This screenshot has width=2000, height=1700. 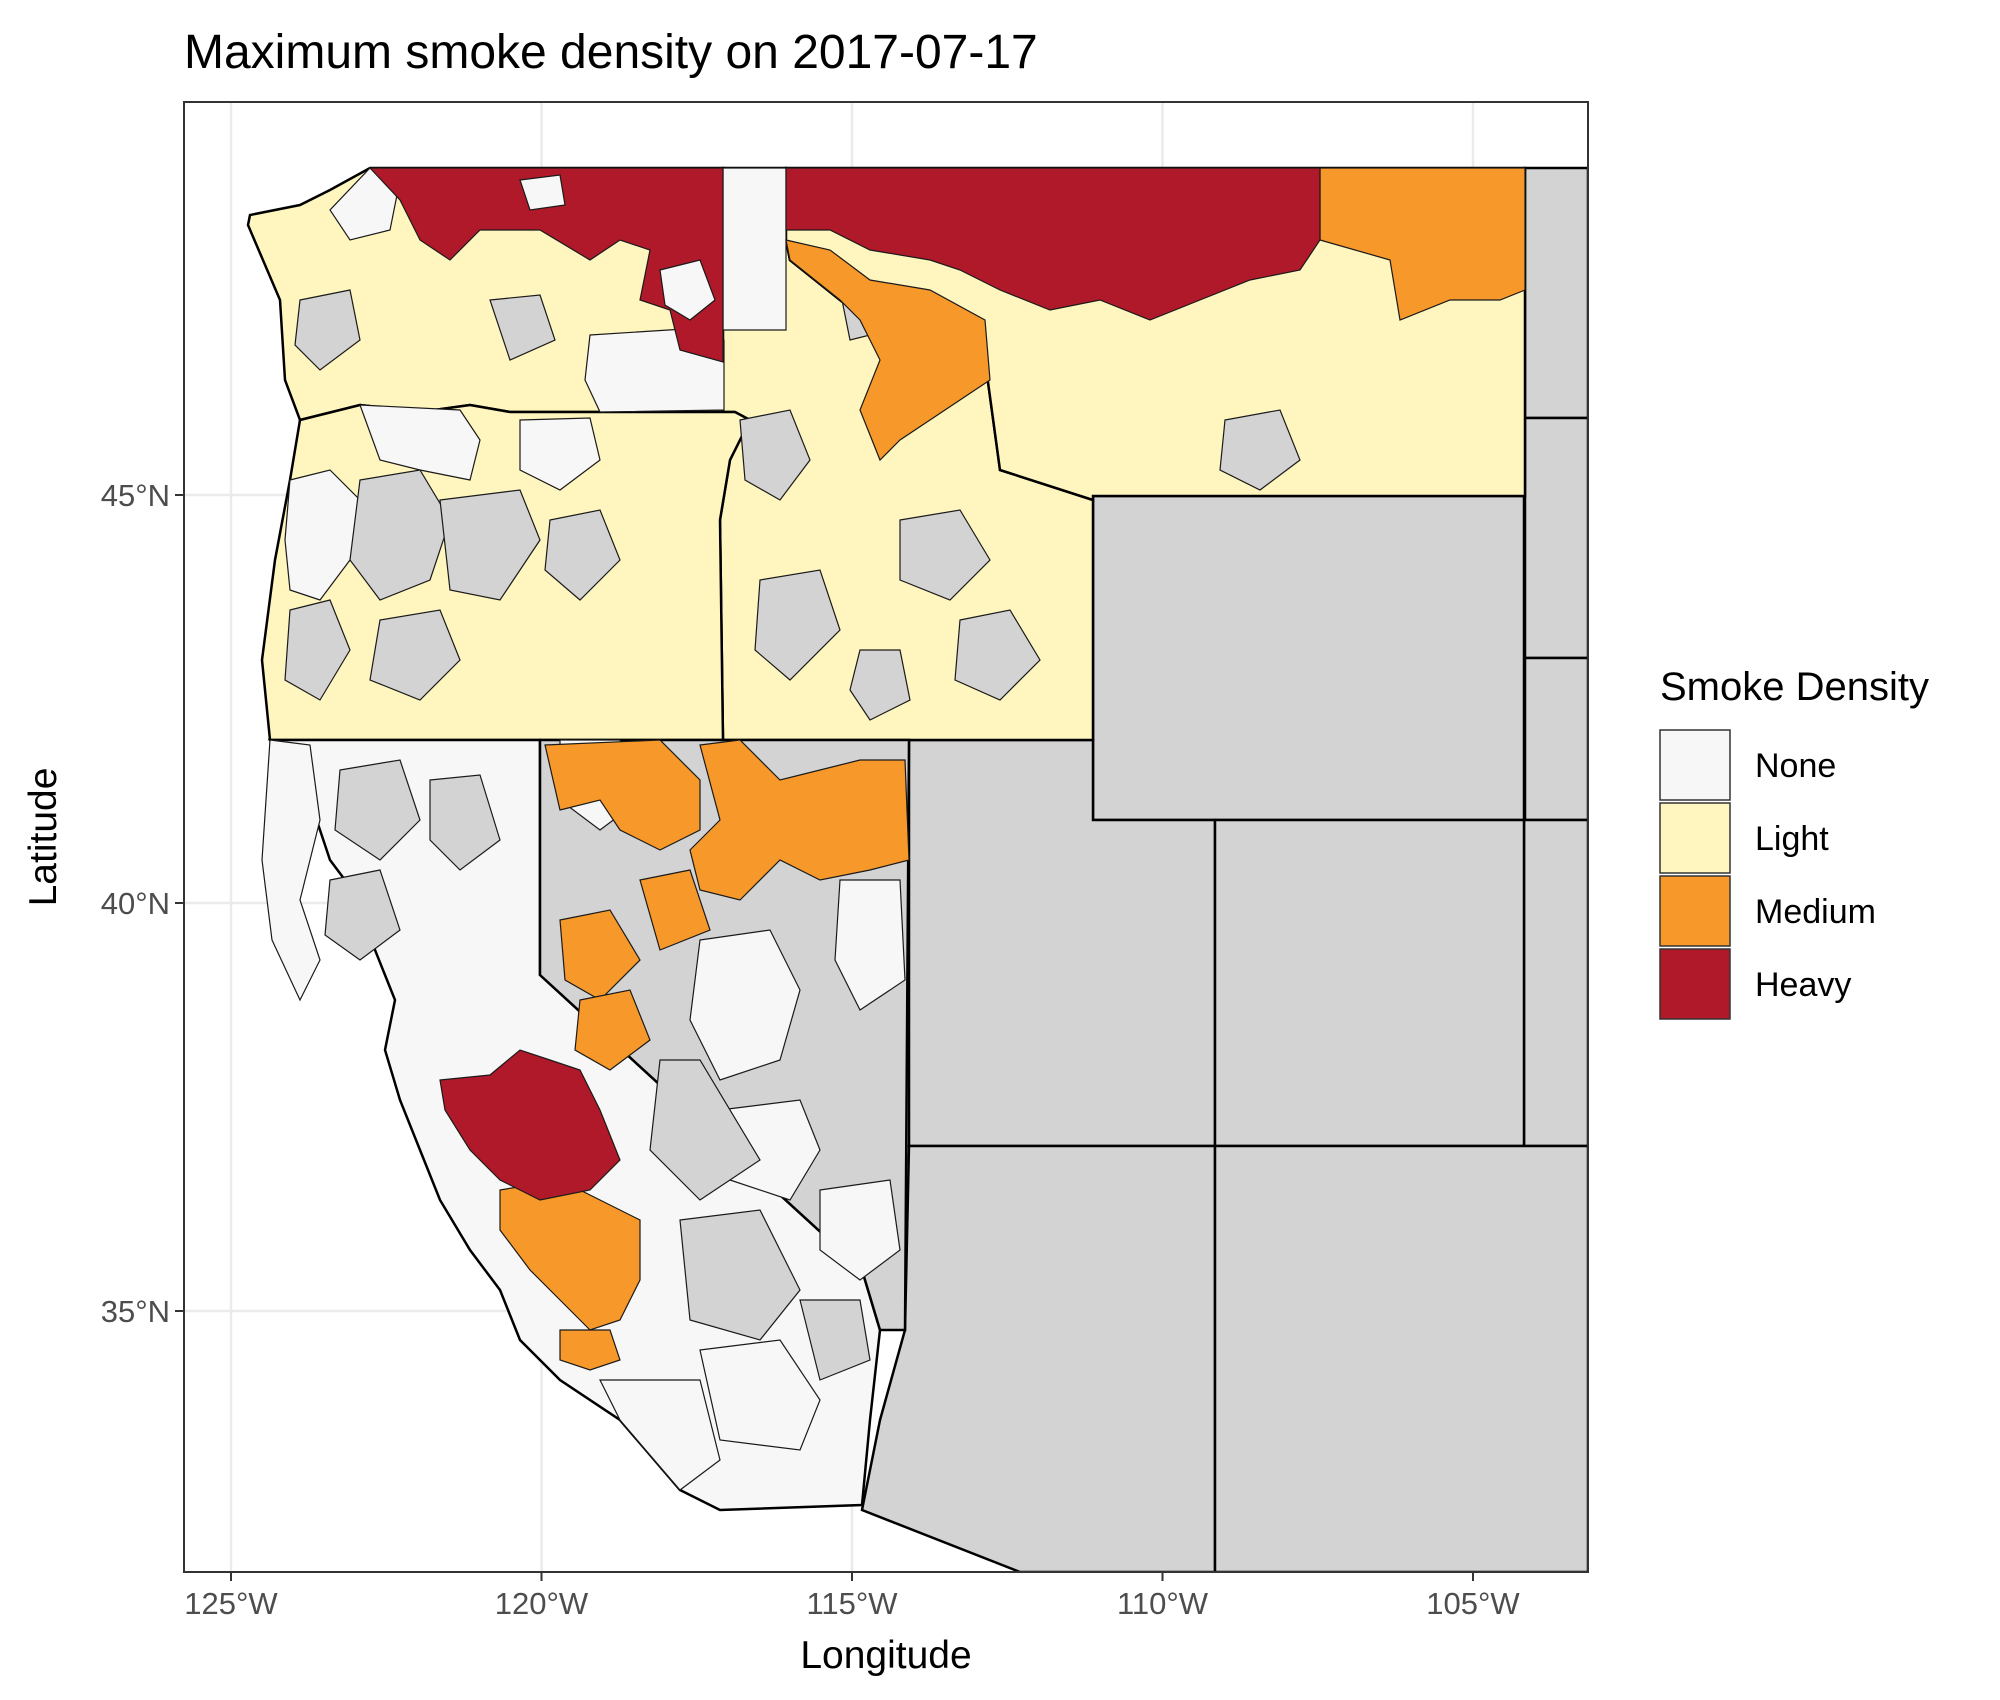 What do you see at coordinates (1163, 1603) in the screenshot?
I see `x-tick-label: 110°W` at bounding box center [1163, 1603].